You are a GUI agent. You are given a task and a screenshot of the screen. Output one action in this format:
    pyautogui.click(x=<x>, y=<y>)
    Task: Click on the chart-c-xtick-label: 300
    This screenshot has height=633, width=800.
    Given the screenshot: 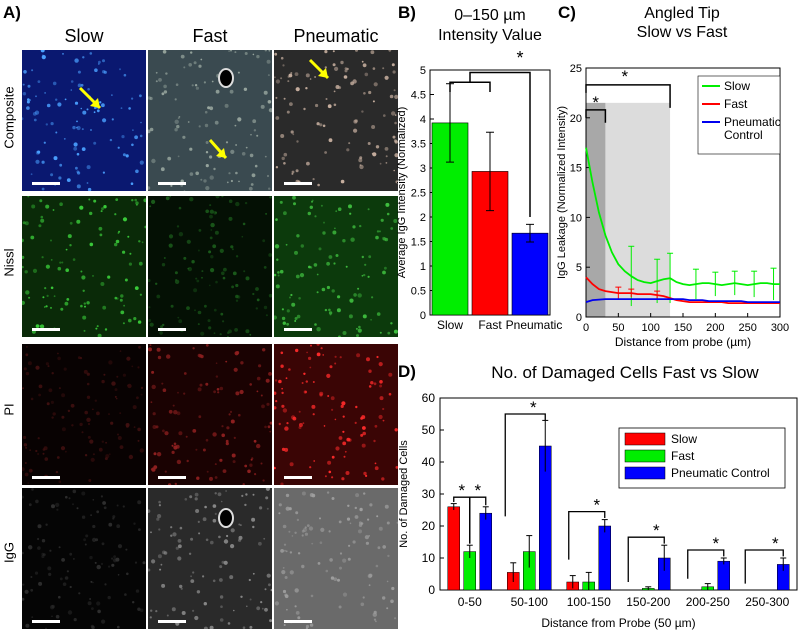 What is the action you would take?
    pyautogui.click(x=780, y=328)
    